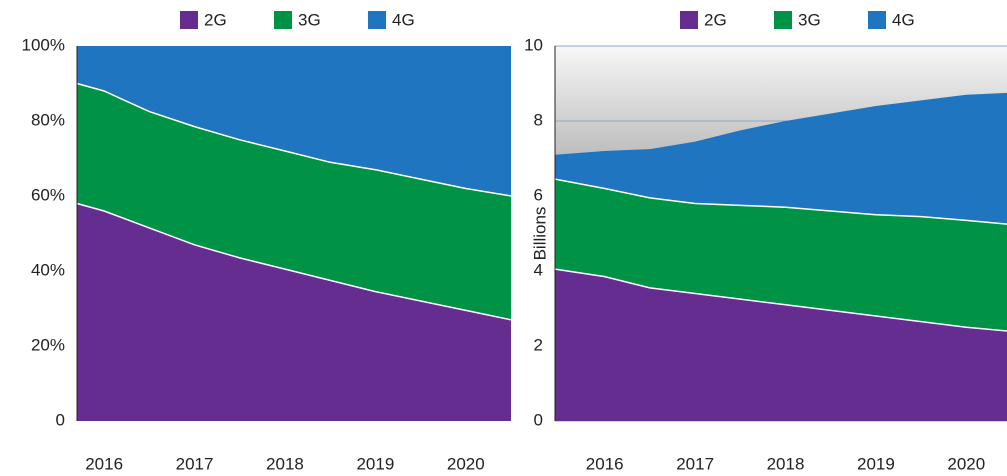  Describe the element at coordinates (539, 234) in the screenshot. I see `y-axis-label: Billions` at that location.